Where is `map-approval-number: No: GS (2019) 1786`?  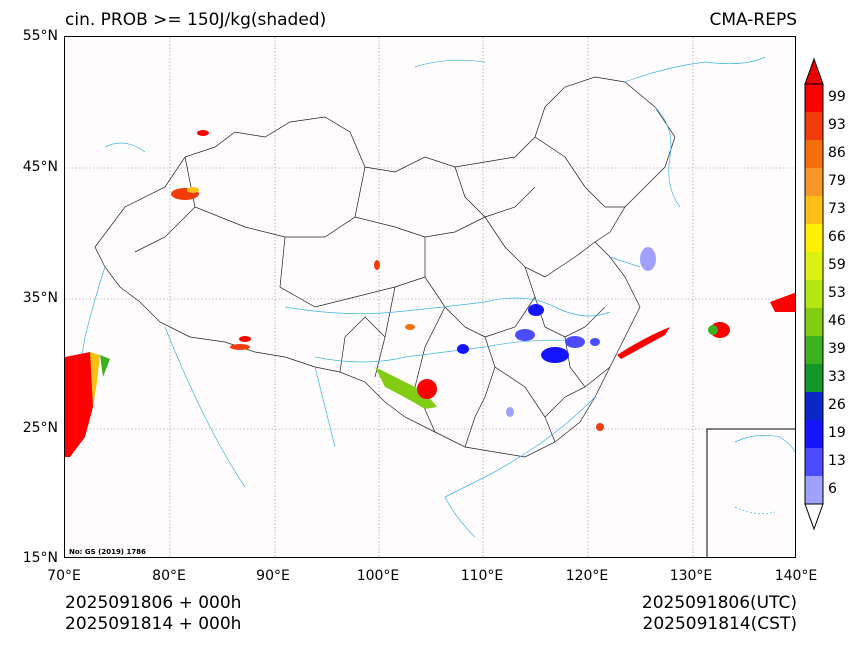 map-approval-number: No: GS (2019) 1786 is located at coordinates (107, 552).